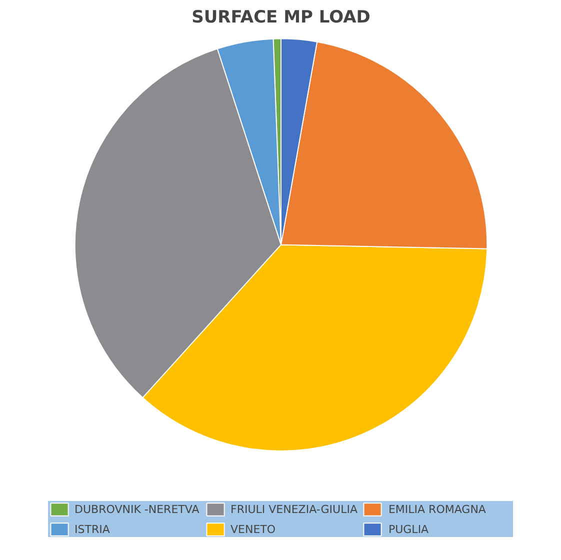  I want to click on legend-label: EMILIA ROMAGNA, so click(437, 509).